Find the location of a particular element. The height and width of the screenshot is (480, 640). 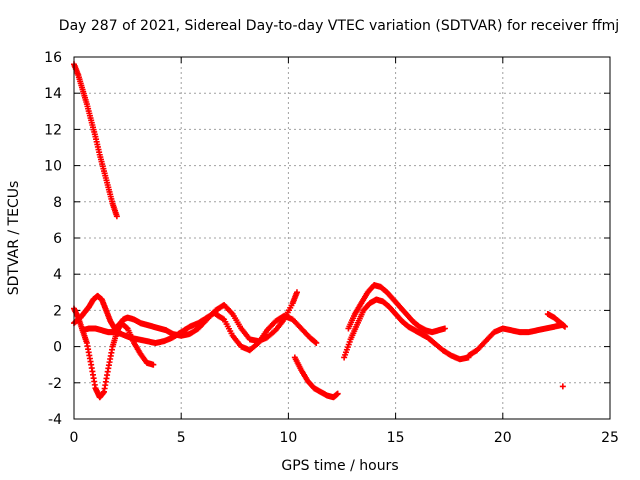

series-arc-b is located at coordinates (114, 353).